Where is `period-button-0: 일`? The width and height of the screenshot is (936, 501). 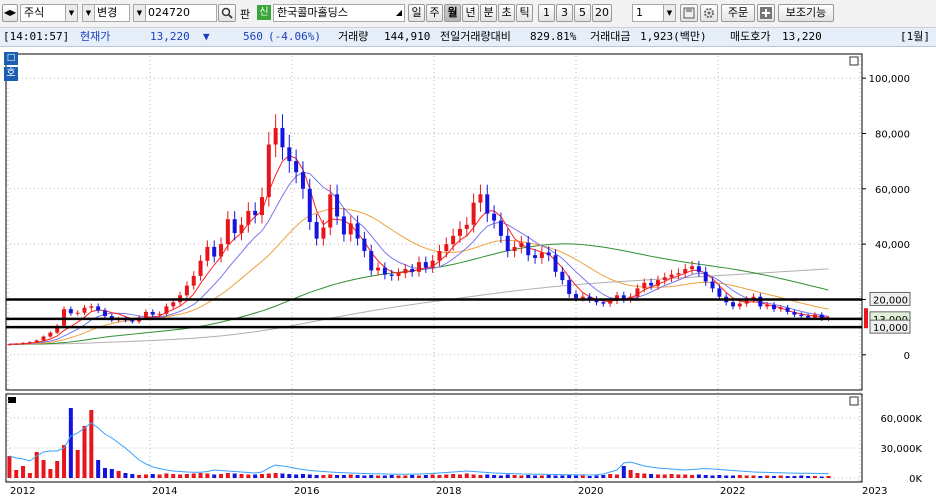 period-button-0: 일 is located at coordinates (416, 13).